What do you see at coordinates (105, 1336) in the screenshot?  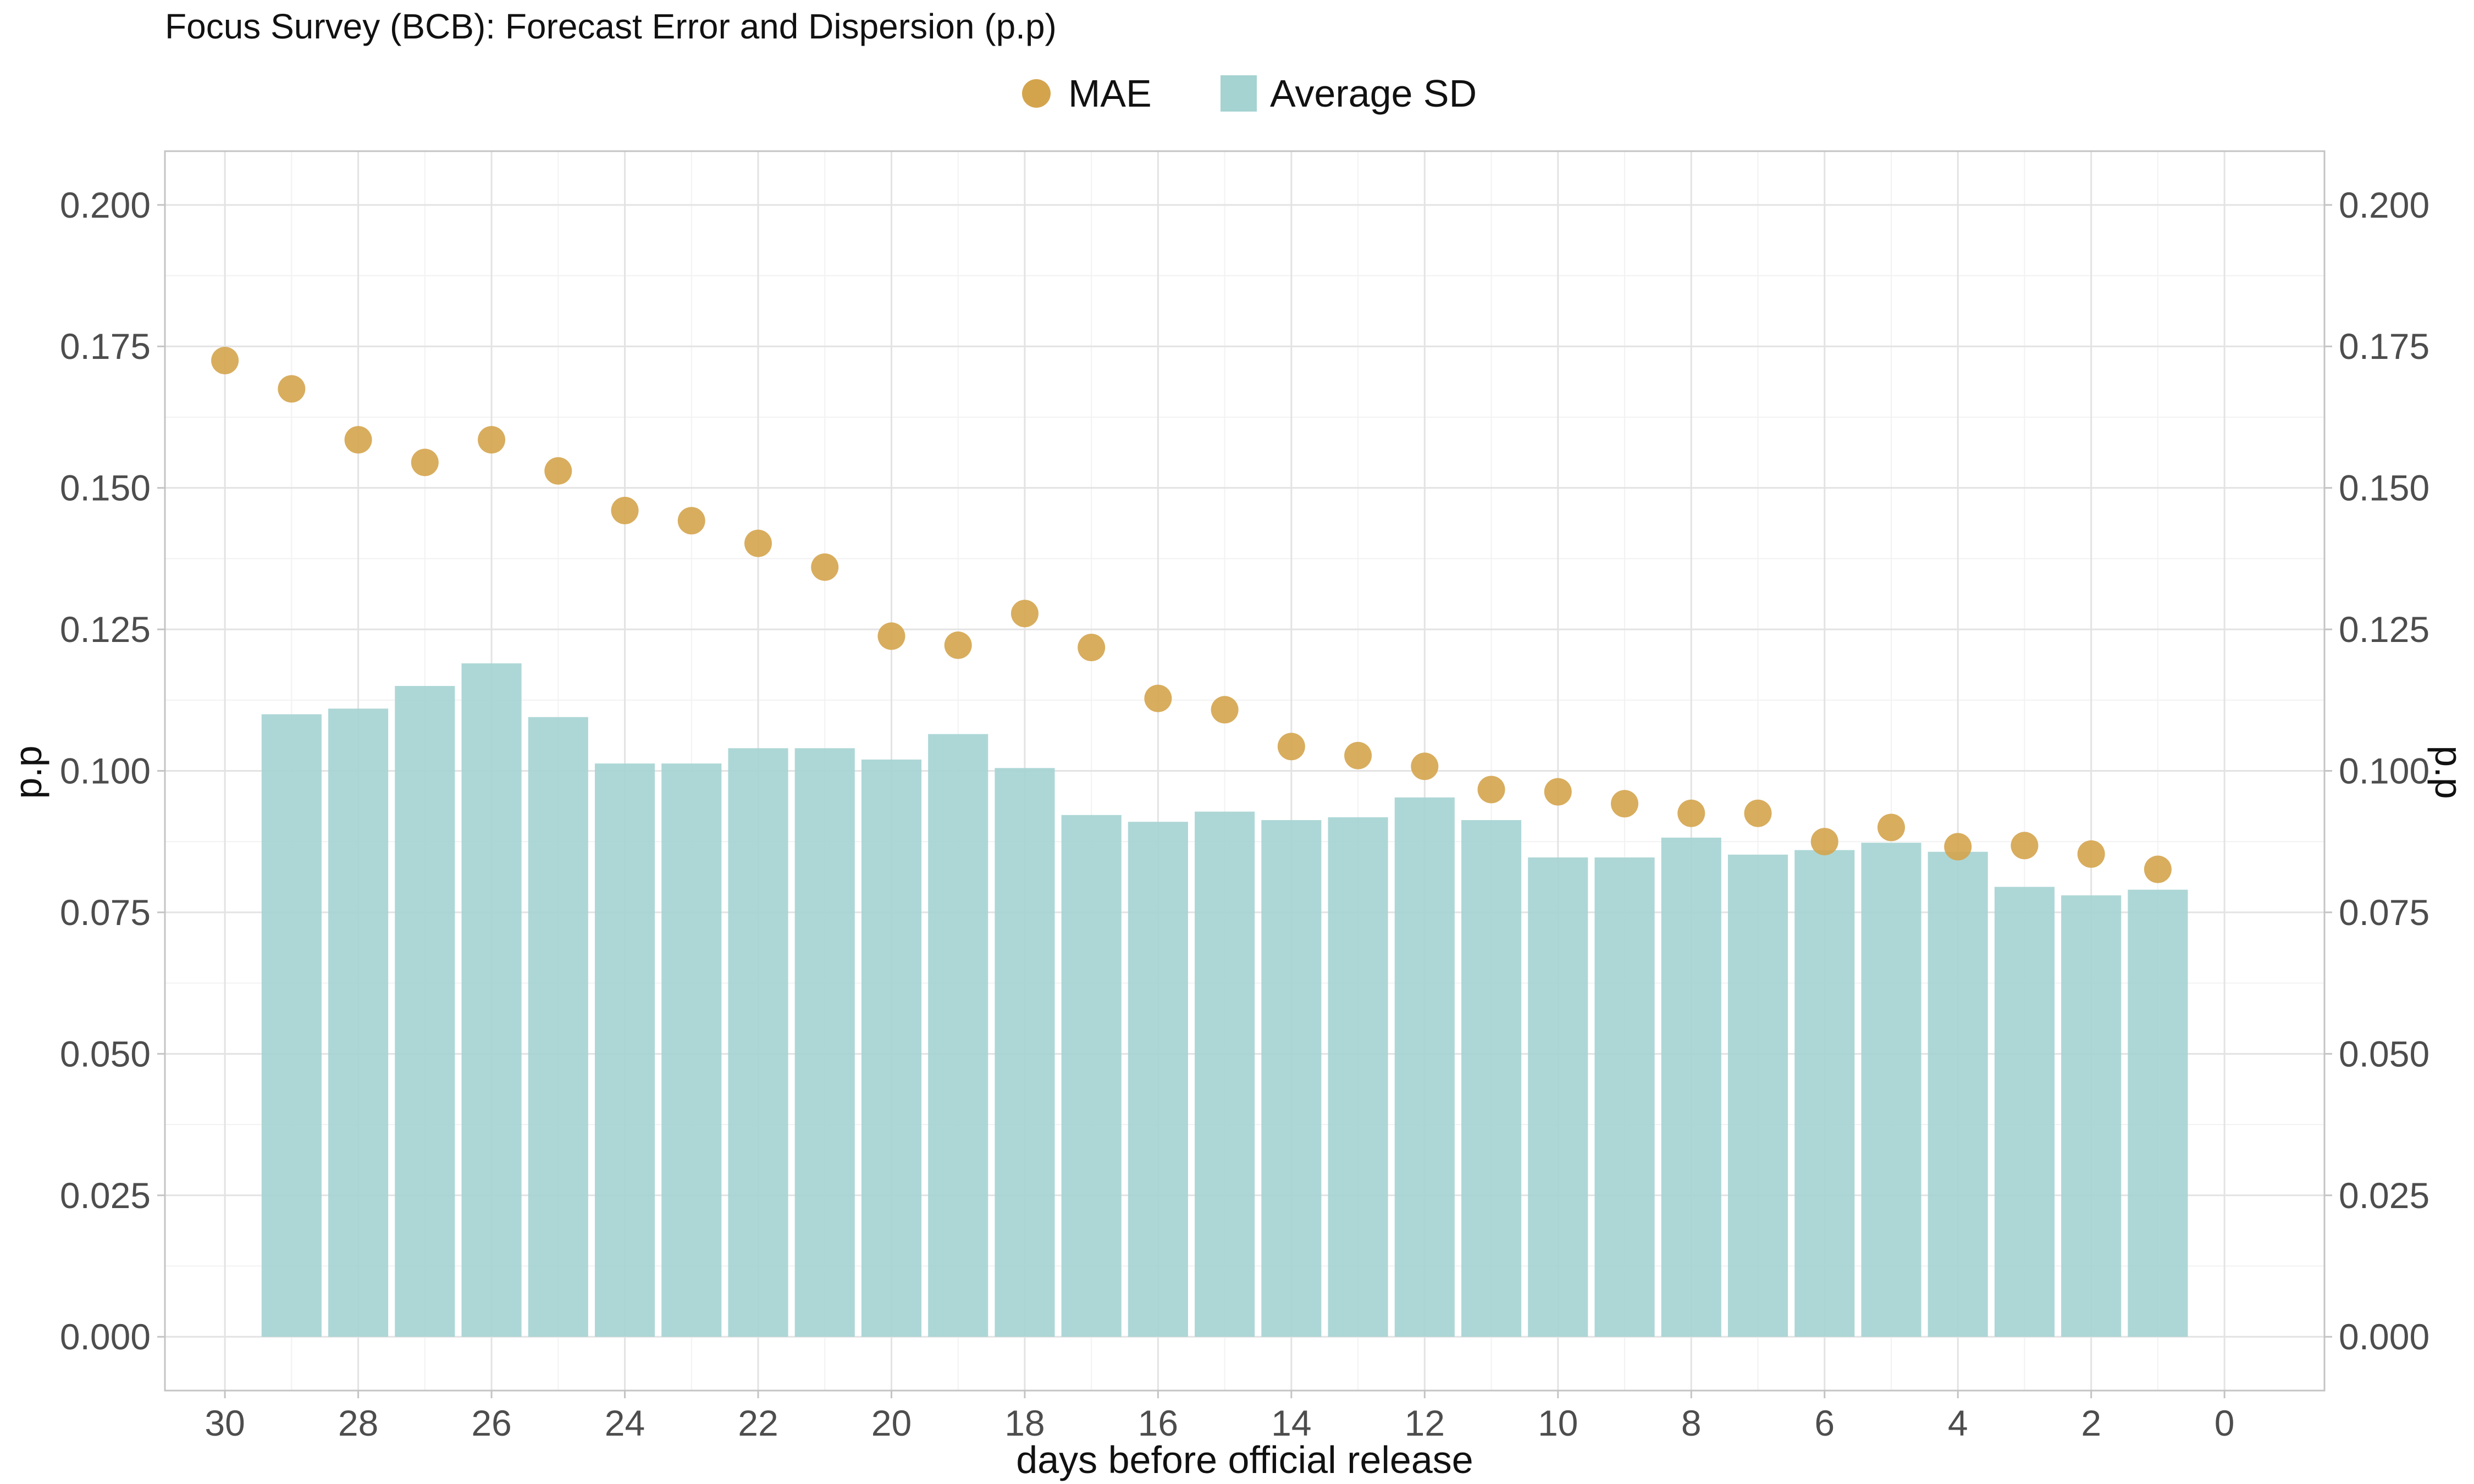 I see `y-tick-label-left: 0.000` at bounding box center [105, 1336].